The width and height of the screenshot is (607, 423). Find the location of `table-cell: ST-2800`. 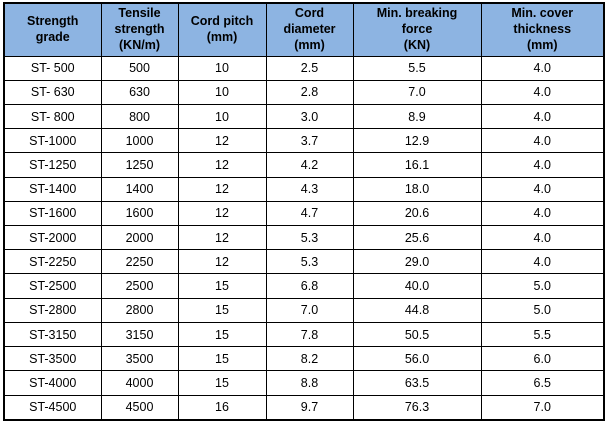

table-cell: ST-2800 is located at coordinates (52, 310).